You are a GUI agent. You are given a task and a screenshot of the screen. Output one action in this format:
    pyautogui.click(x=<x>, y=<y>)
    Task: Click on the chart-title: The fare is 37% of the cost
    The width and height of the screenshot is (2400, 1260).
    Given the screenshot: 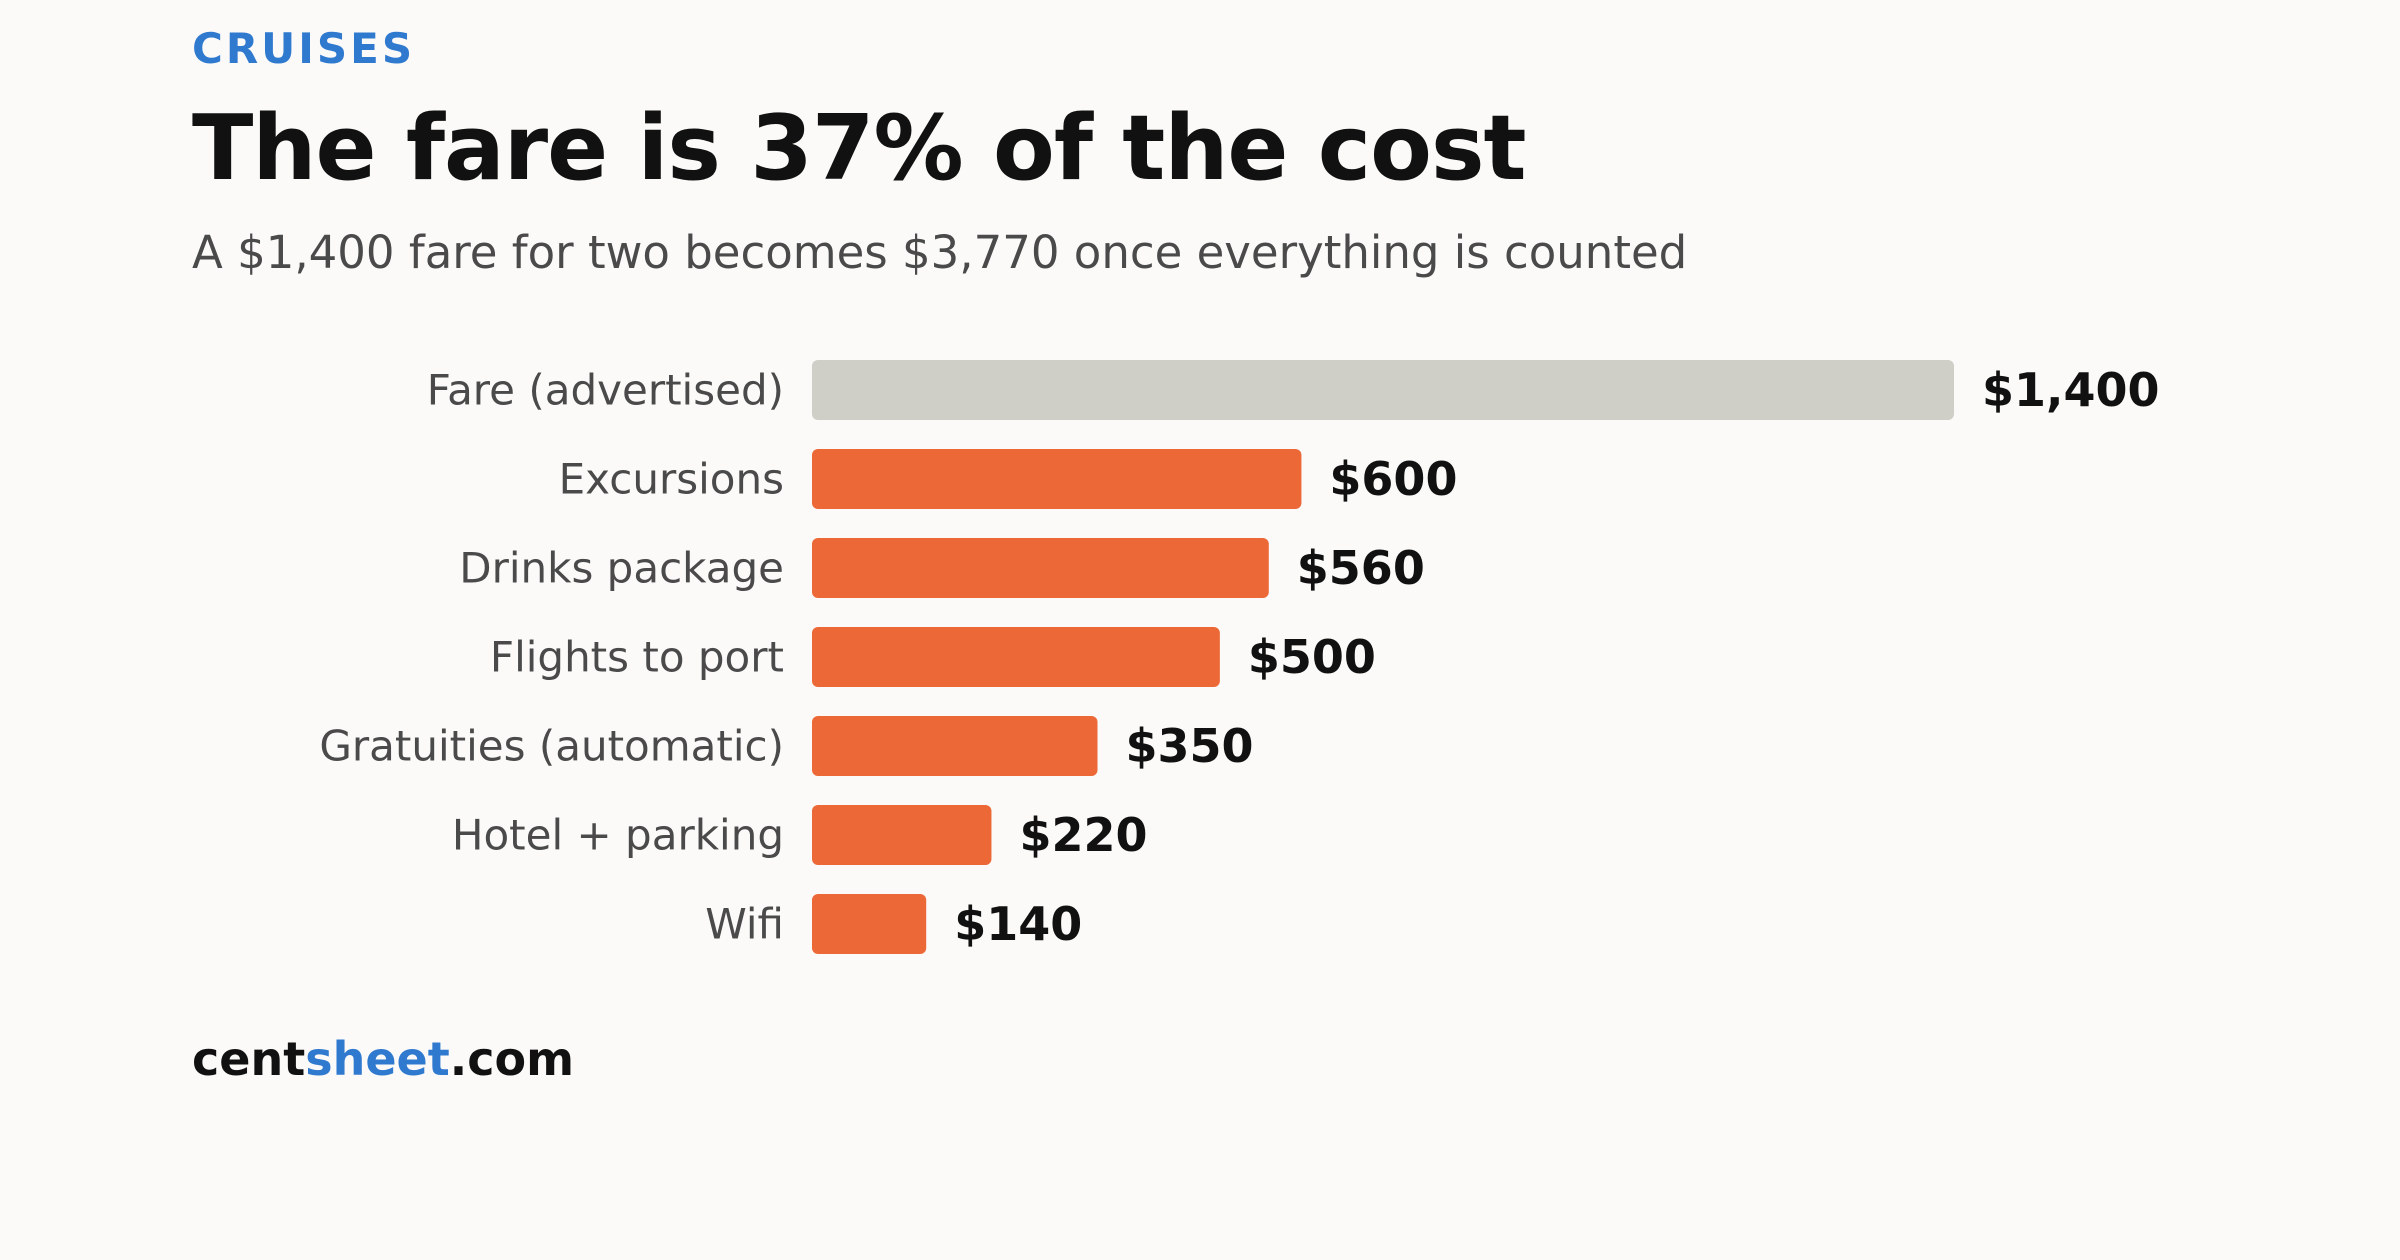 What is the action you would take?
    pyautogui.click(x=859, y=148)
    